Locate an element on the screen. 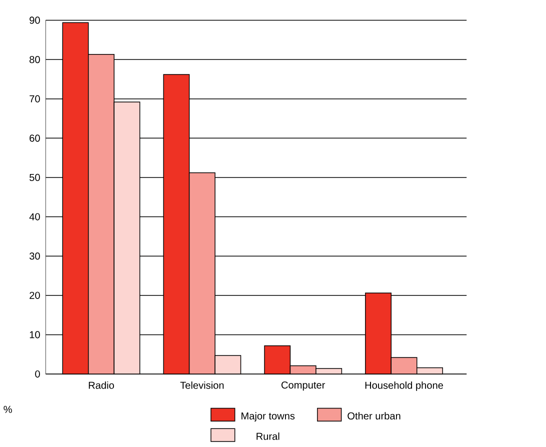 The image size is (546, 447). y-tick-label: 90 is located at coordinates (35, 20).